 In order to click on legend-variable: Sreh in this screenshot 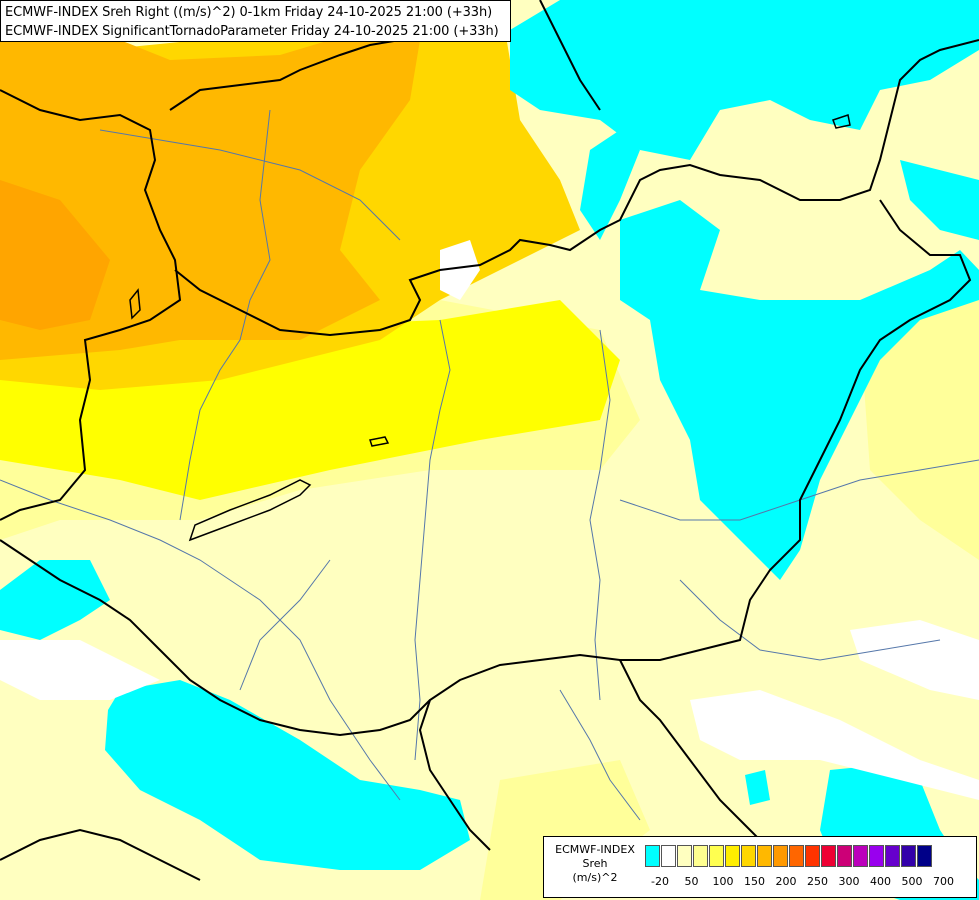, I will do `click(595, 863)`.